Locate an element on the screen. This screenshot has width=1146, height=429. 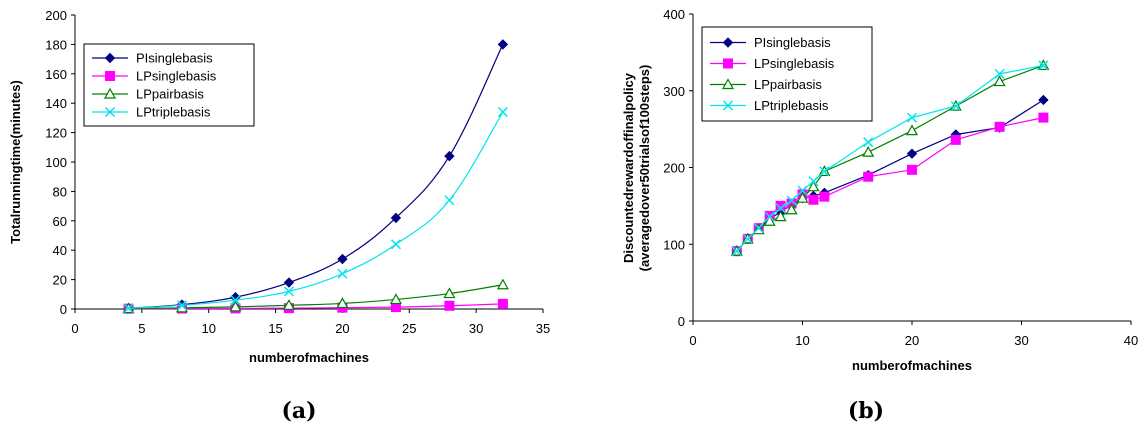
y-tick-label: 400 is located at coordinates (674, 14).